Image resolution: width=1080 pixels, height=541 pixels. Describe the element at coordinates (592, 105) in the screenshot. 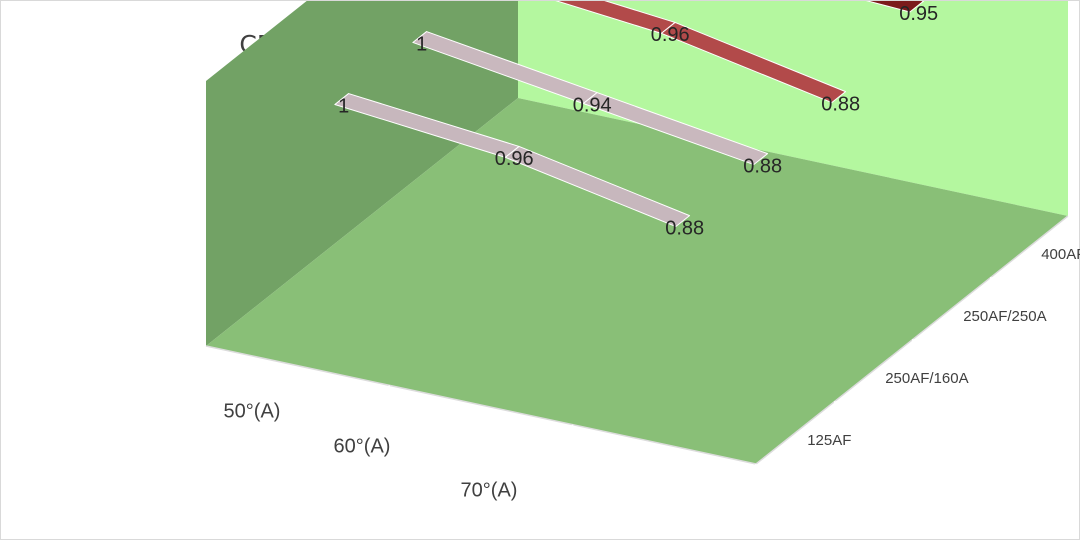

I see `data-label: 0.94` at that location.